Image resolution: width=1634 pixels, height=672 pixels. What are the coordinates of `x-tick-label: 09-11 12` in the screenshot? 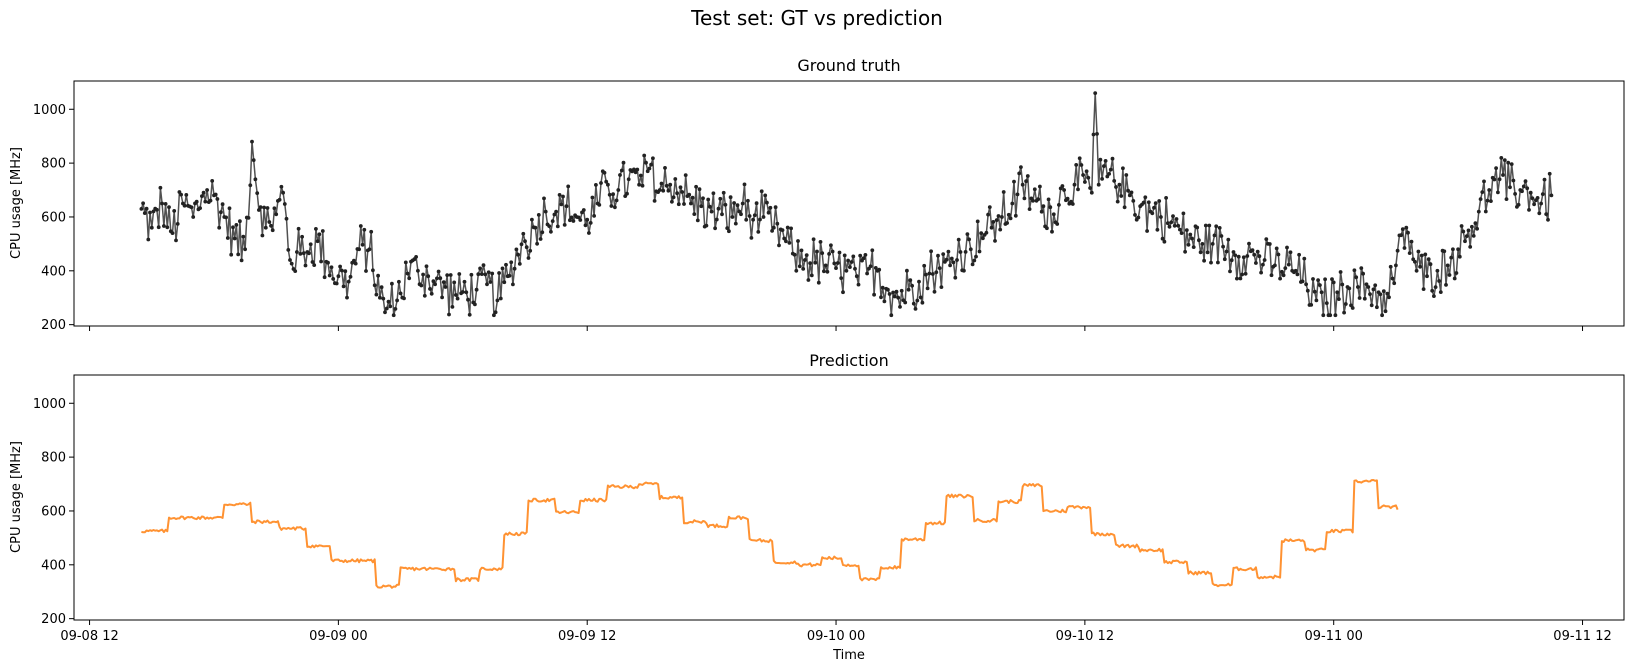 It's located at (1582, 636).